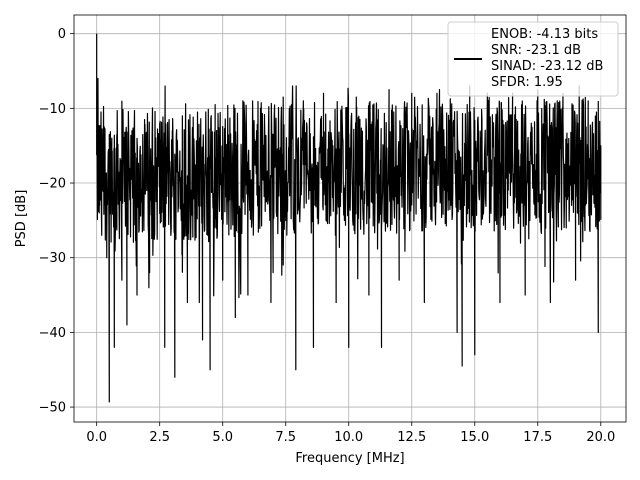  I want to click on legend-sinad: SINAD: -23.12 dB, so click(547, 66).